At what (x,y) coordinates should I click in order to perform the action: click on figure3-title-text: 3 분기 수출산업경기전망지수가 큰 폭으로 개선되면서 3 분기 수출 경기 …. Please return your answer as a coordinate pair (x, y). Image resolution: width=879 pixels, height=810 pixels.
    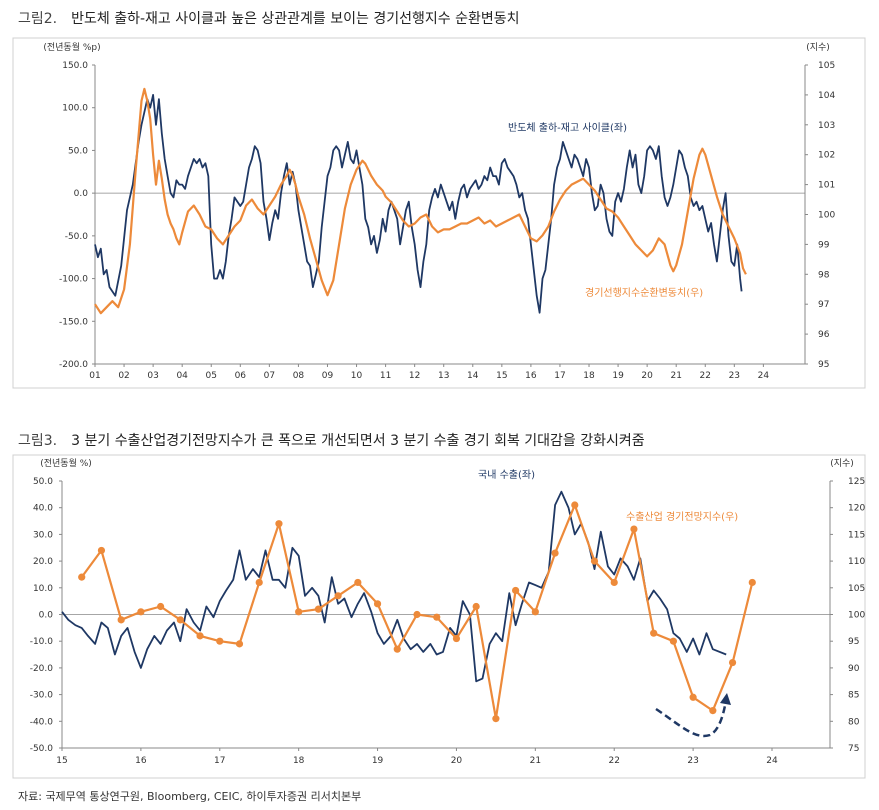
    Looking at the image, I should click on (358, 441).